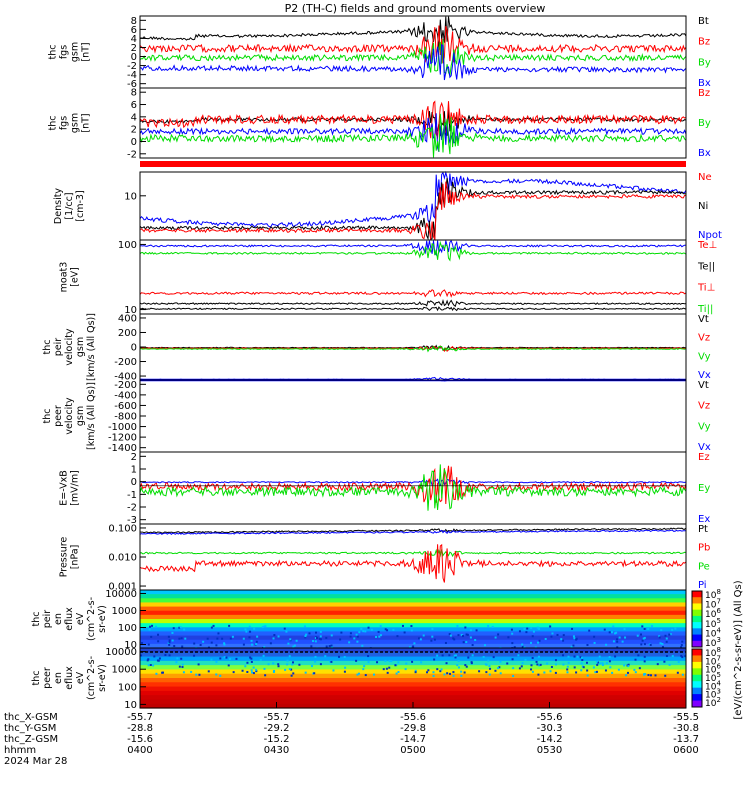 The image size is (750, 800). I want to click on y-tick-label: 10, so click(130, 196).